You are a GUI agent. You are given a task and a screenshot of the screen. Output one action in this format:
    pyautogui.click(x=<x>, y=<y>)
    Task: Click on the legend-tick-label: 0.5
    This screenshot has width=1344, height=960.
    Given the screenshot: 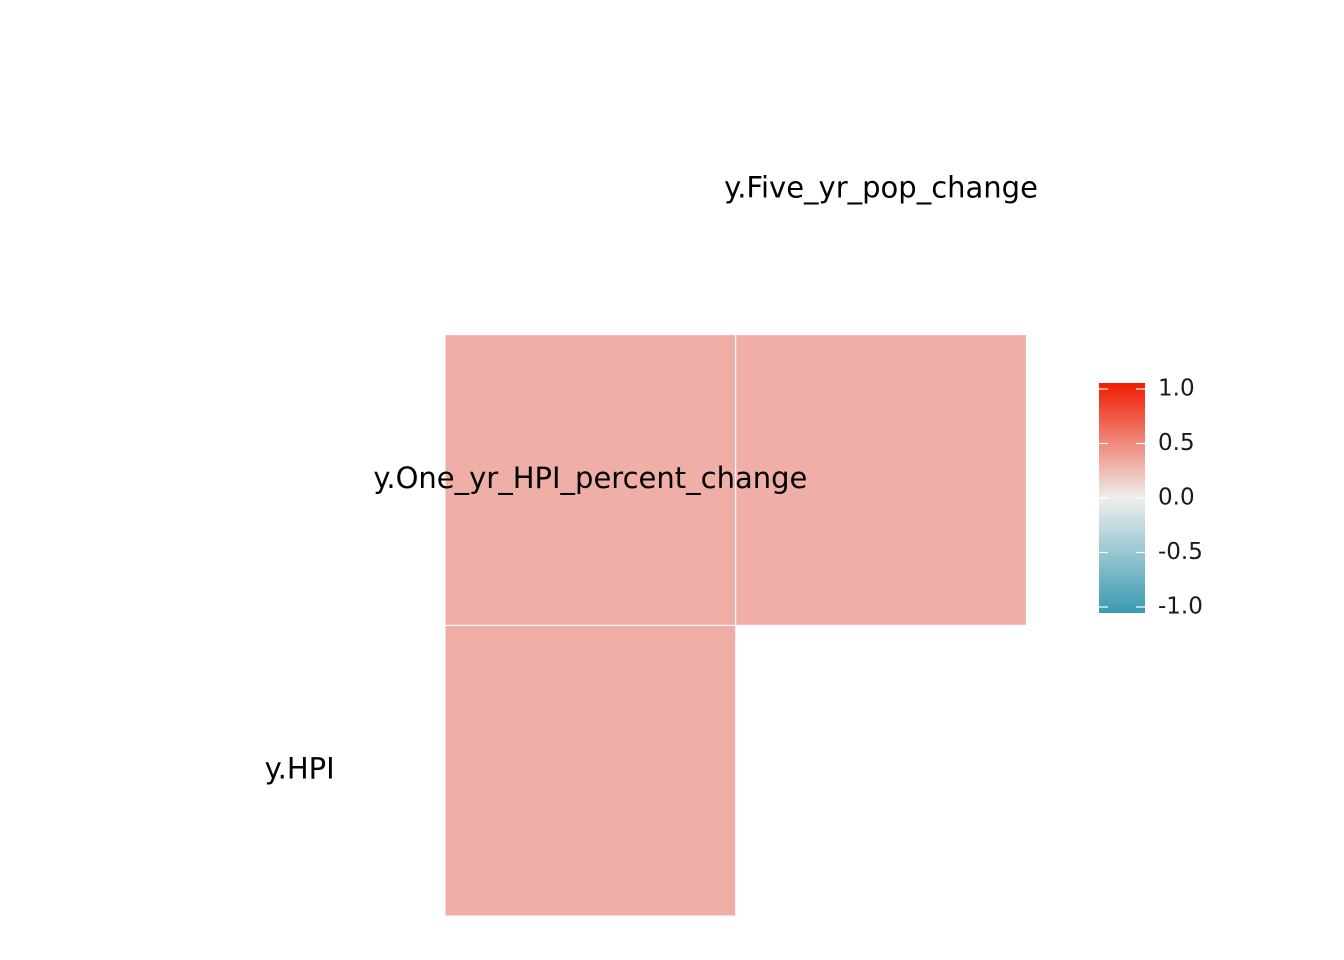 What is the action you would take?
    pyautogui.click(x=1176, y=443)
    